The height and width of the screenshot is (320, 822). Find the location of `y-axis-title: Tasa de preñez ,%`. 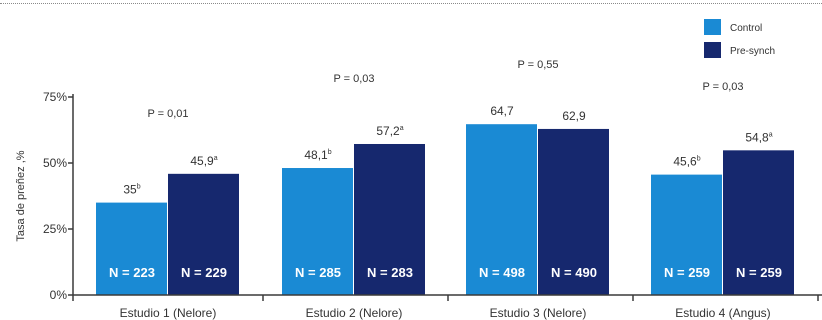

y-axis-title: Tasa de preñez ,% is located at coordinates (21, 195).